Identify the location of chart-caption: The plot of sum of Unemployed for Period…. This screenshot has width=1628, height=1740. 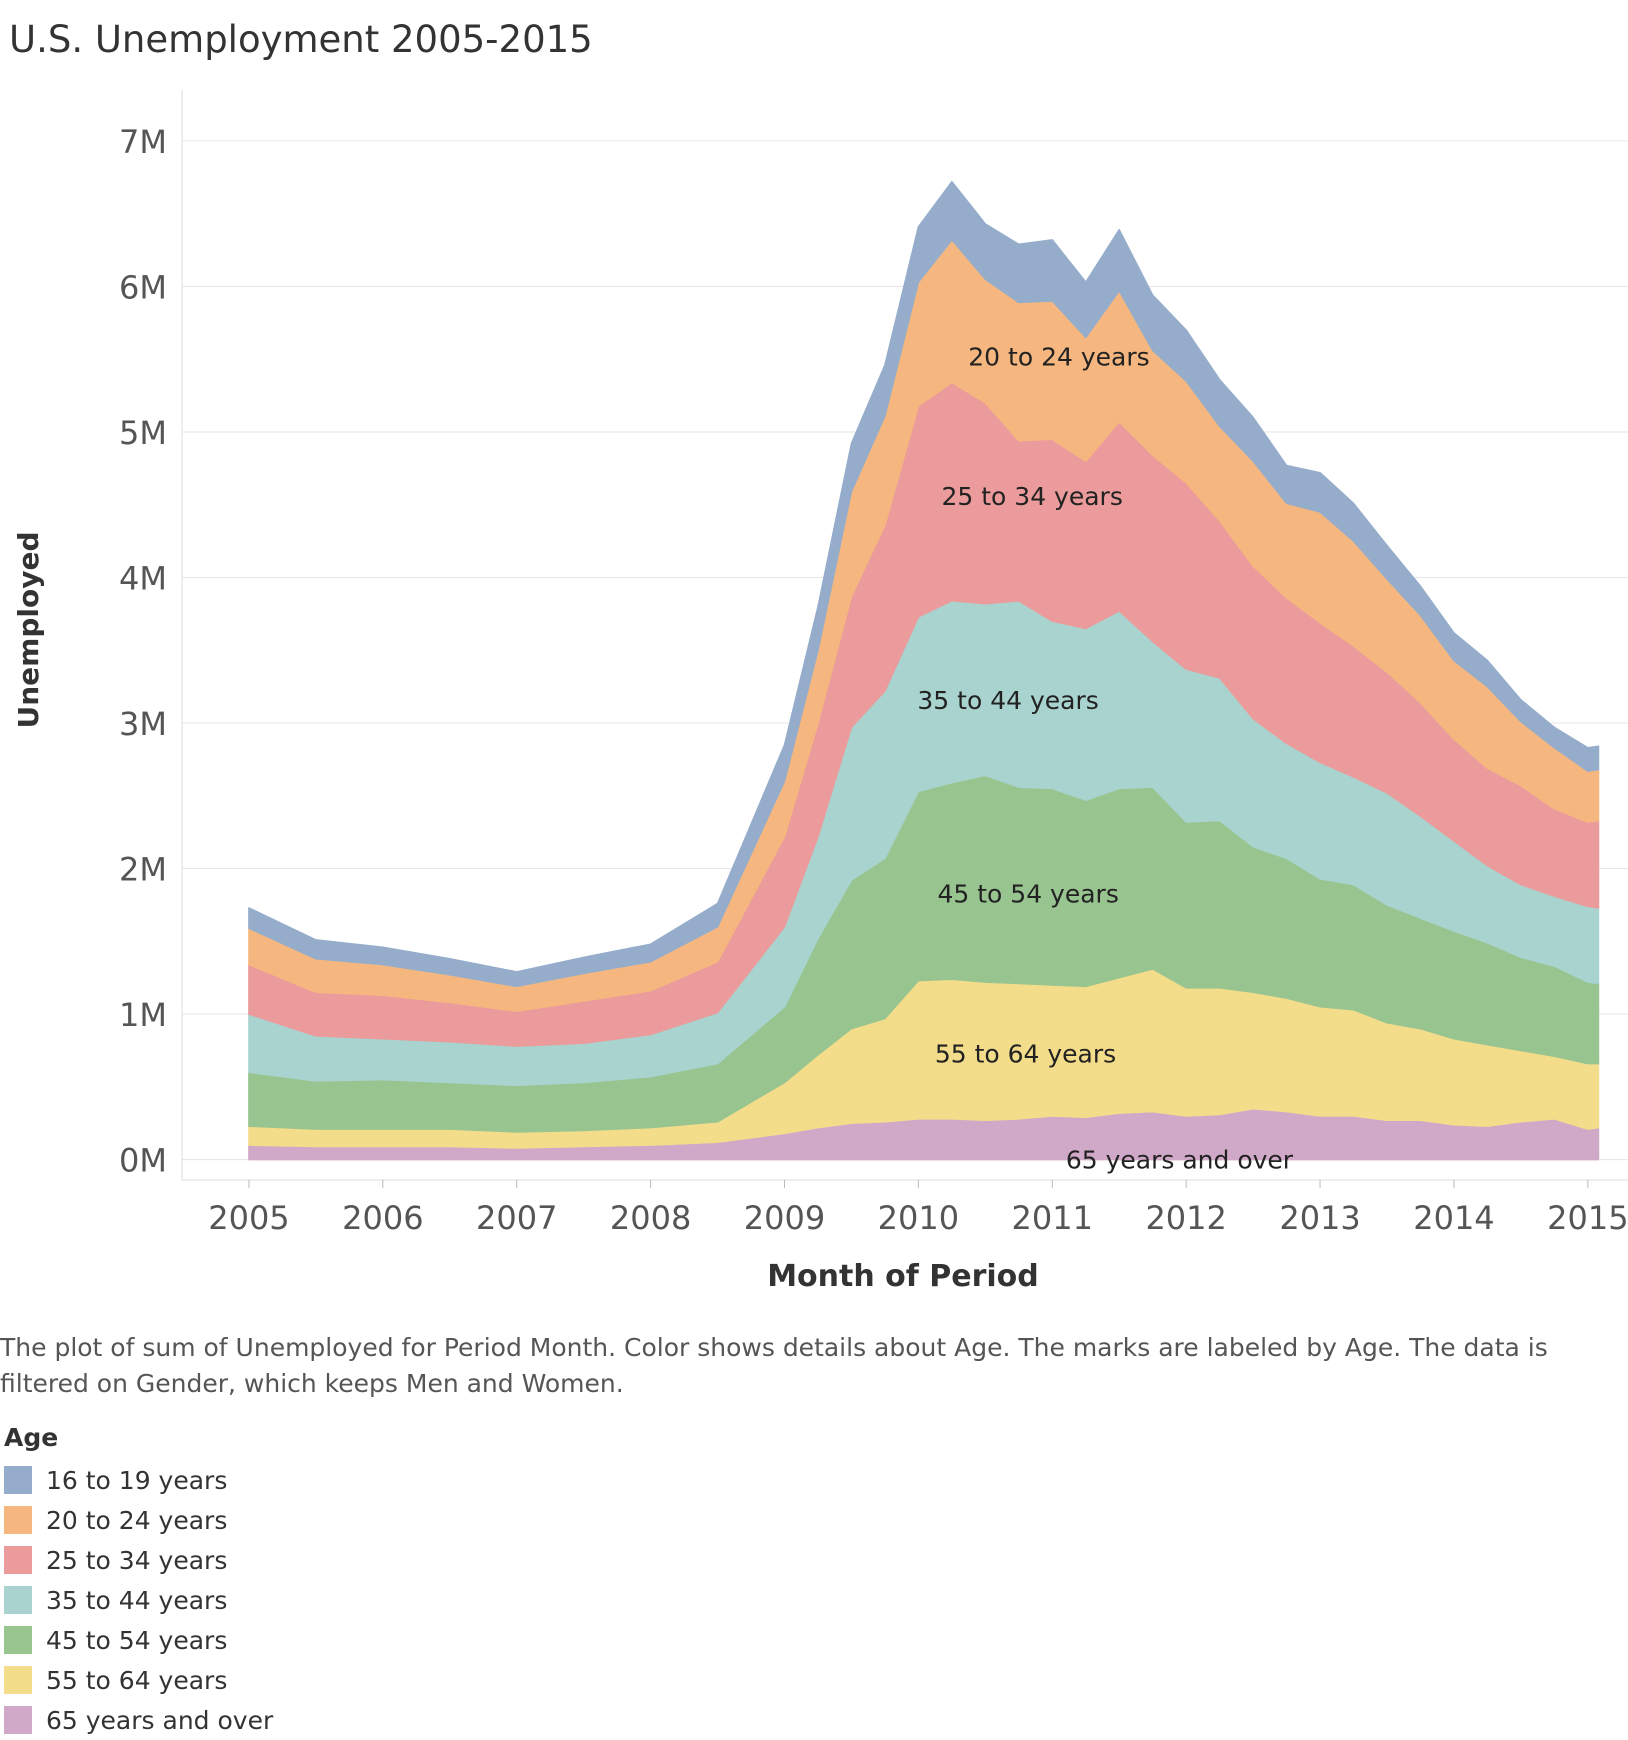
(774, 1365).